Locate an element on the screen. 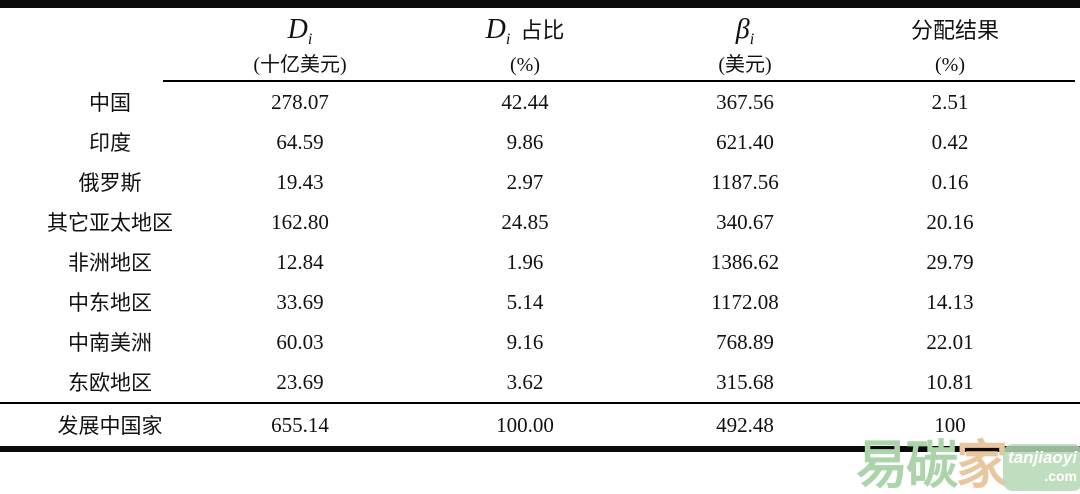 The image size is (1080, 494). cell-value: 24.85 is located at coordinates (525, 221).